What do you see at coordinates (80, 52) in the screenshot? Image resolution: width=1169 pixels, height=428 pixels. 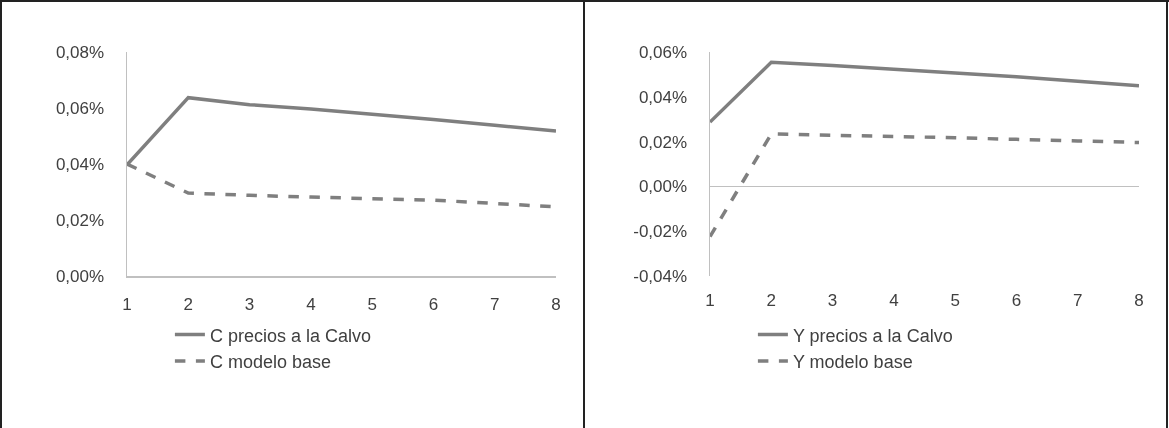 I see `y-tick-label: 0,08%` at bounding box center [80, 52].